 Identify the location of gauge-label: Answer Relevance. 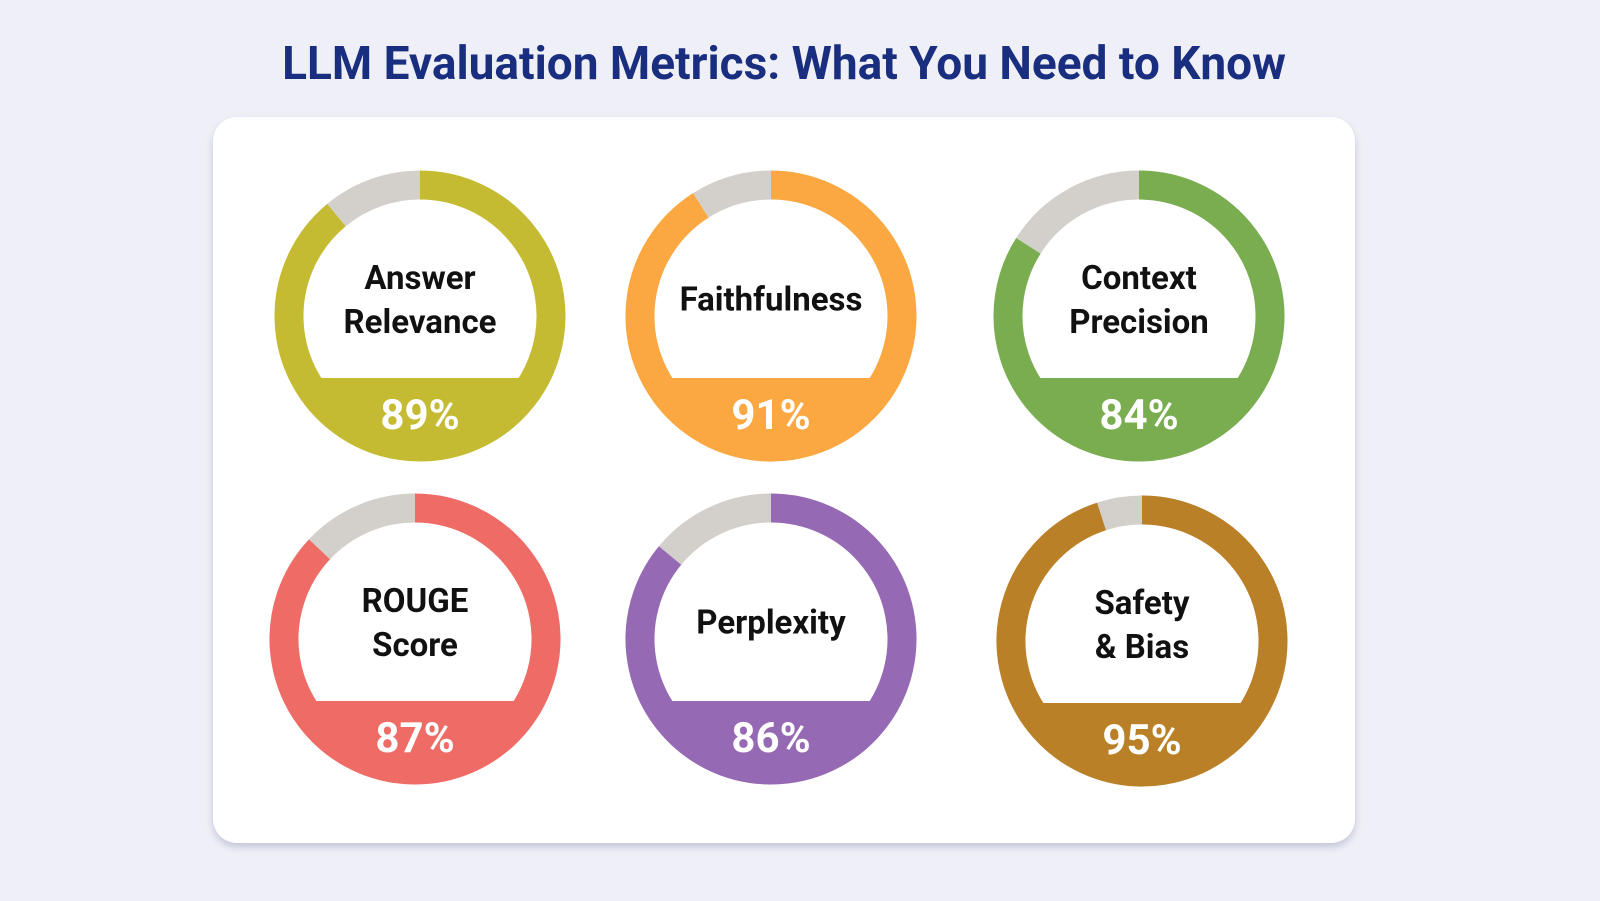
(420, 300).